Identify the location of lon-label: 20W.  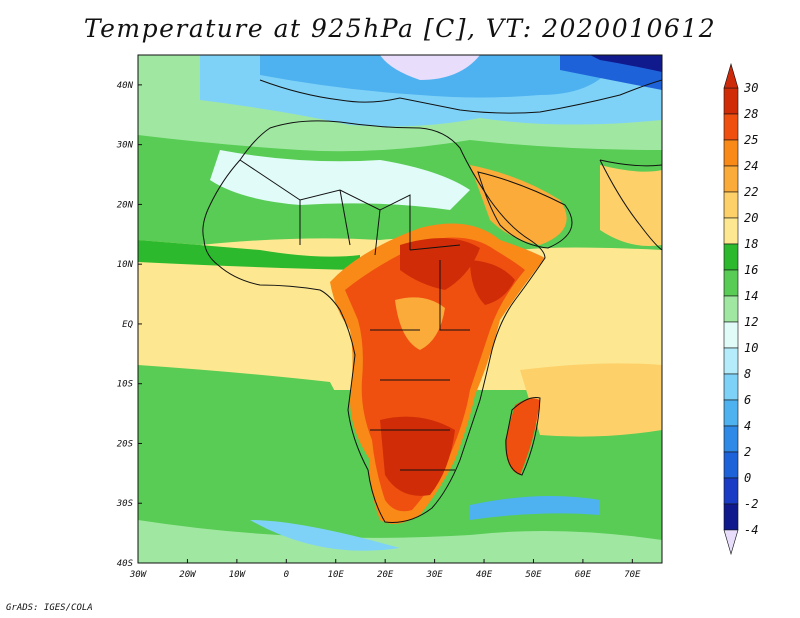
(188, 575).